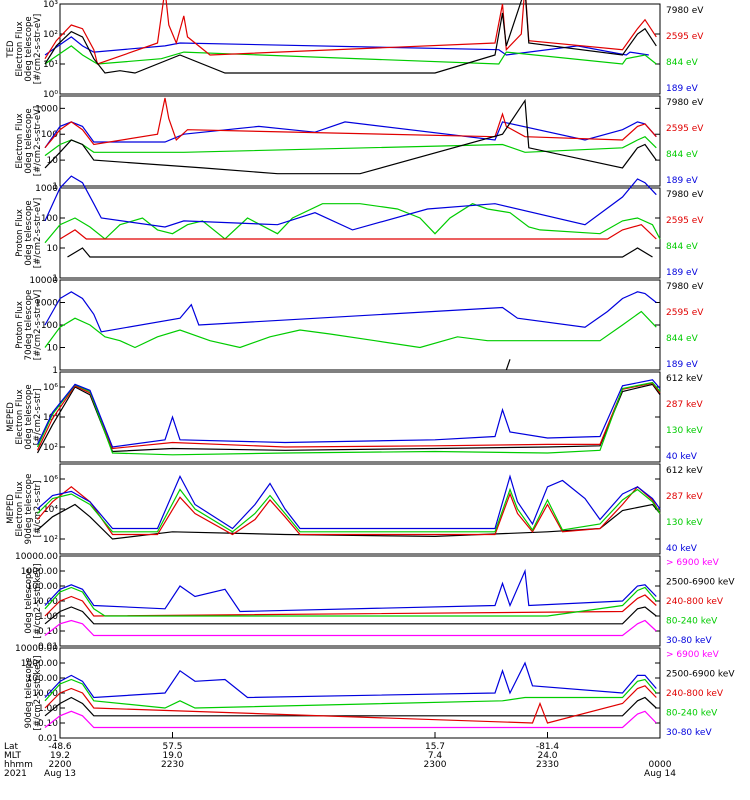  What do you see at coordinates (172, 765) in the screenshot?
I see `x-tick-hhmm: 2230` at bounding box center [172, 765].